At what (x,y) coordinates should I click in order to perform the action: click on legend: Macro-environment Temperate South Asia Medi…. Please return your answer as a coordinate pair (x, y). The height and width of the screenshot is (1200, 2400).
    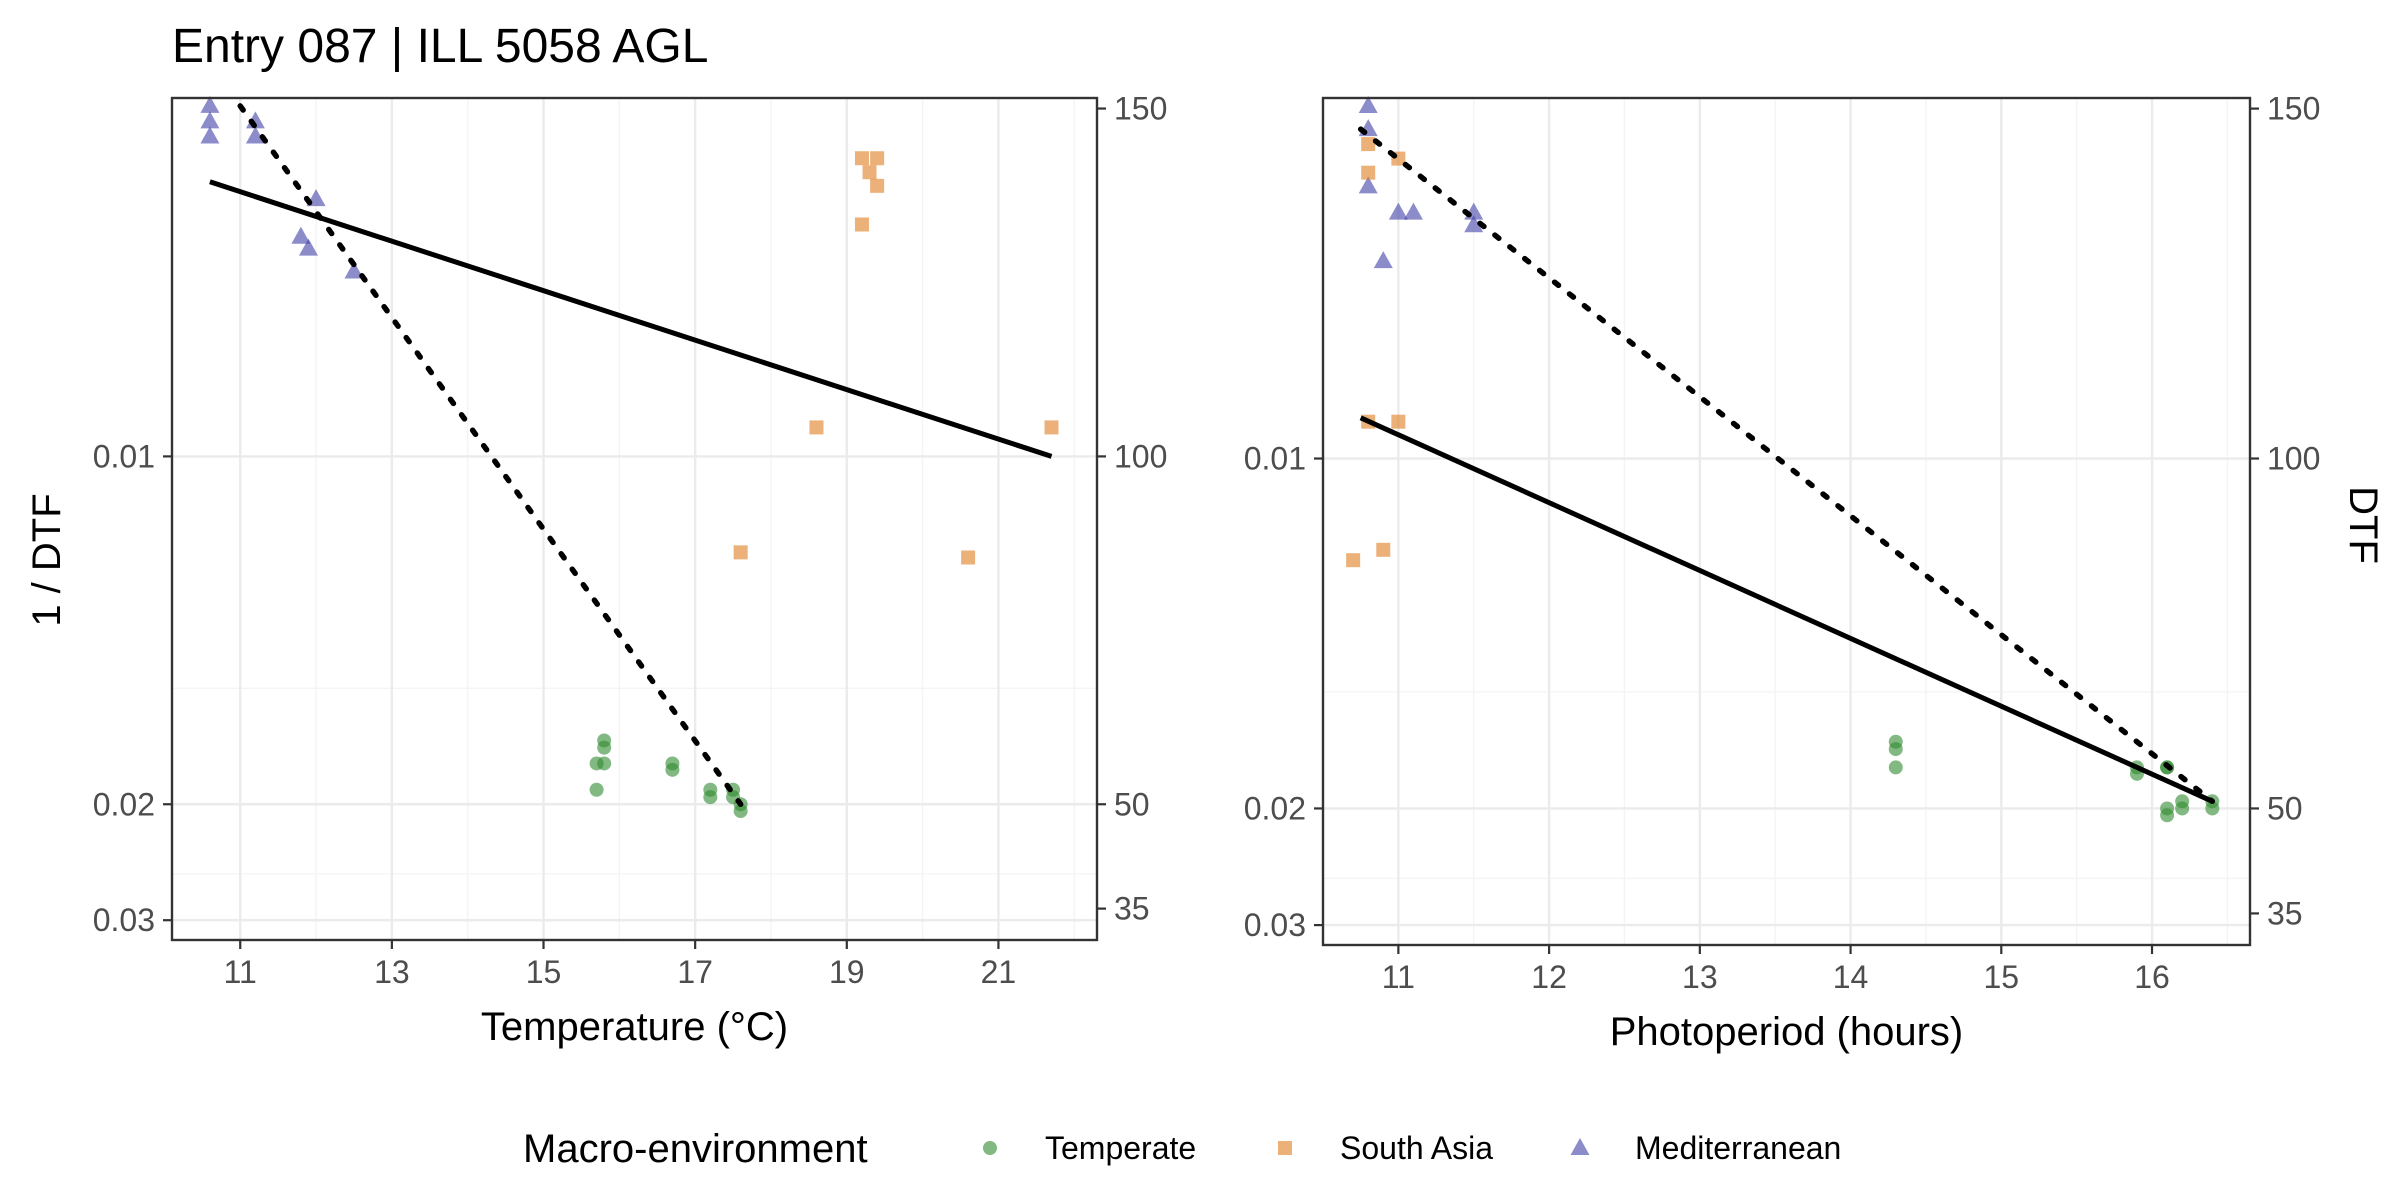
    Looking at the image, I should click on (1182, 1149).